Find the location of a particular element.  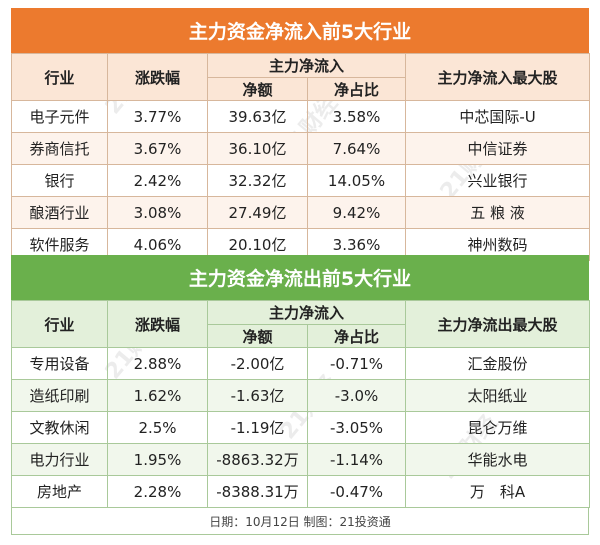

table-row: 电子元件 3.77% 39.63亿 3.58% 中芯国际-U is located at coordinates (301, 116).